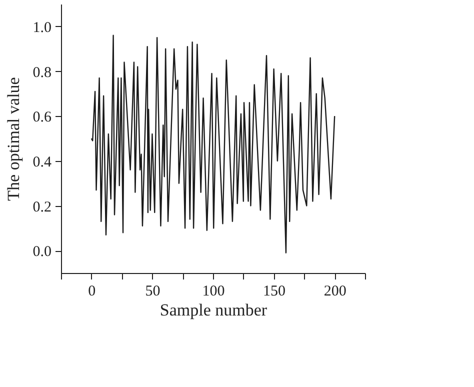  What do you see at coordinates (42, 207) in the screenshot?
I see `y-tick-label: 0.2` at bounding box center [42, 207].